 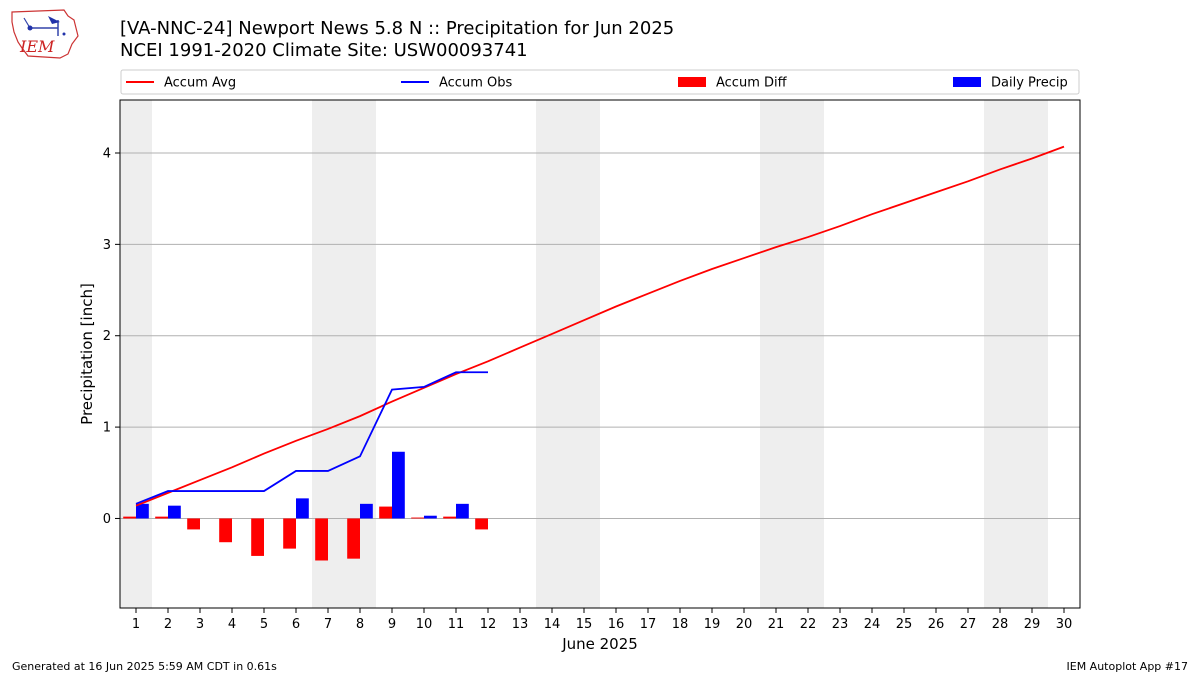 What do you see at coordinates (136, 624) in the screenshot?
I see `x-tick-label-1: 1` at bounding box center [136, 624].